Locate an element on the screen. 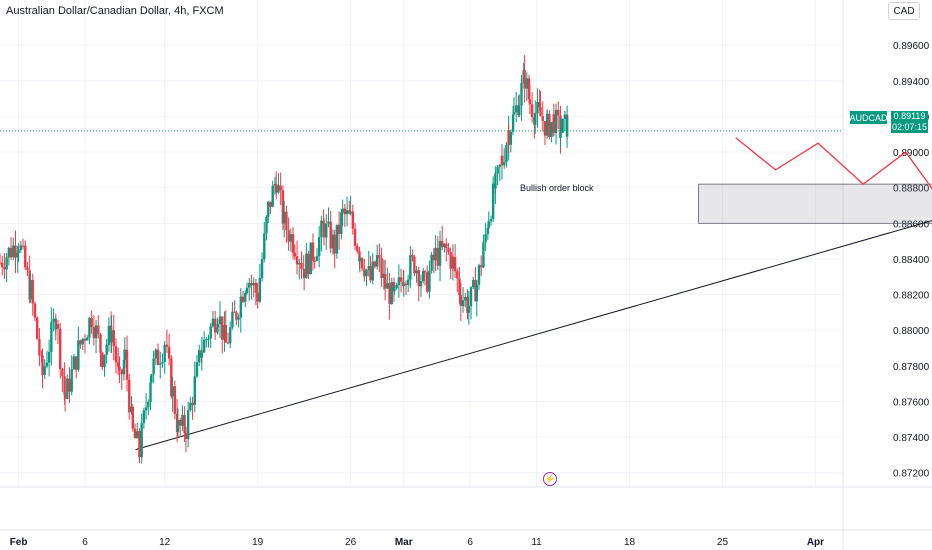 This screenshot has height=550, width=932. price-tick-label: 0.87200 is located at coordinates (911, 474).